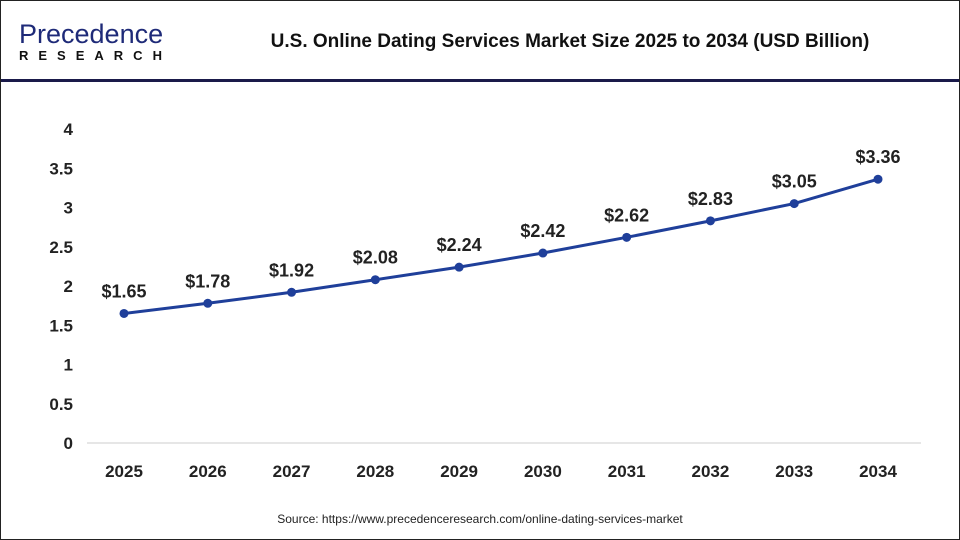 The height and width of the screenshot is (540, 960). Describe the element at coordinates (68, 286) in the screenshot. I see `y-tick-label: 2` at that location.